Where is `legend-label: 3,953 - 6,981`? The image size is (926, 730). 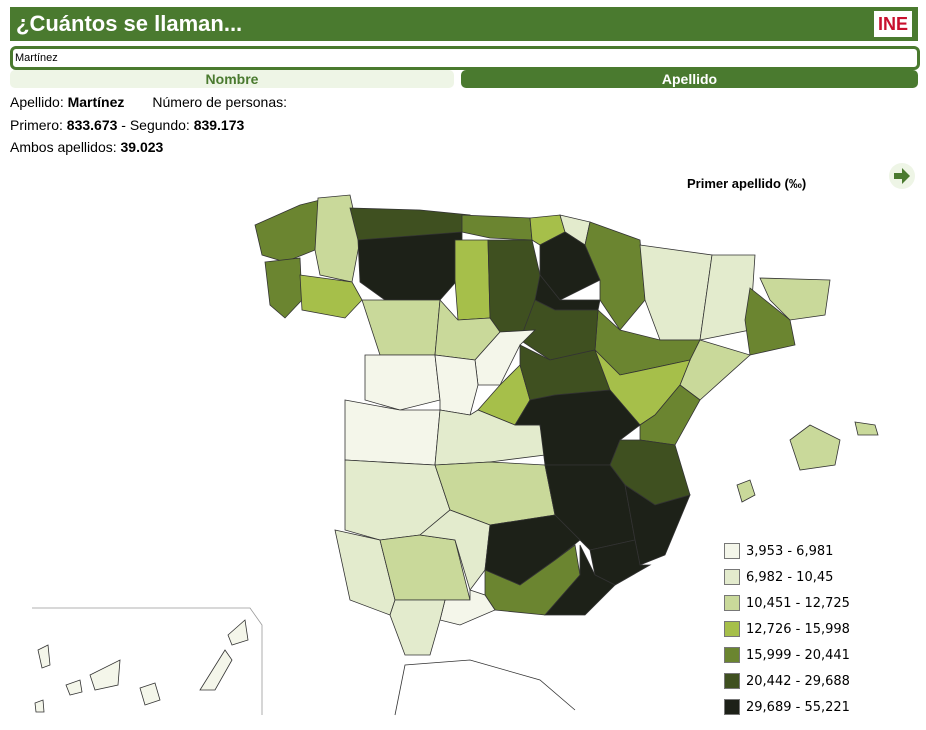
legend-label: 3,953 - 6,981 is located at coordinates (790, 551).